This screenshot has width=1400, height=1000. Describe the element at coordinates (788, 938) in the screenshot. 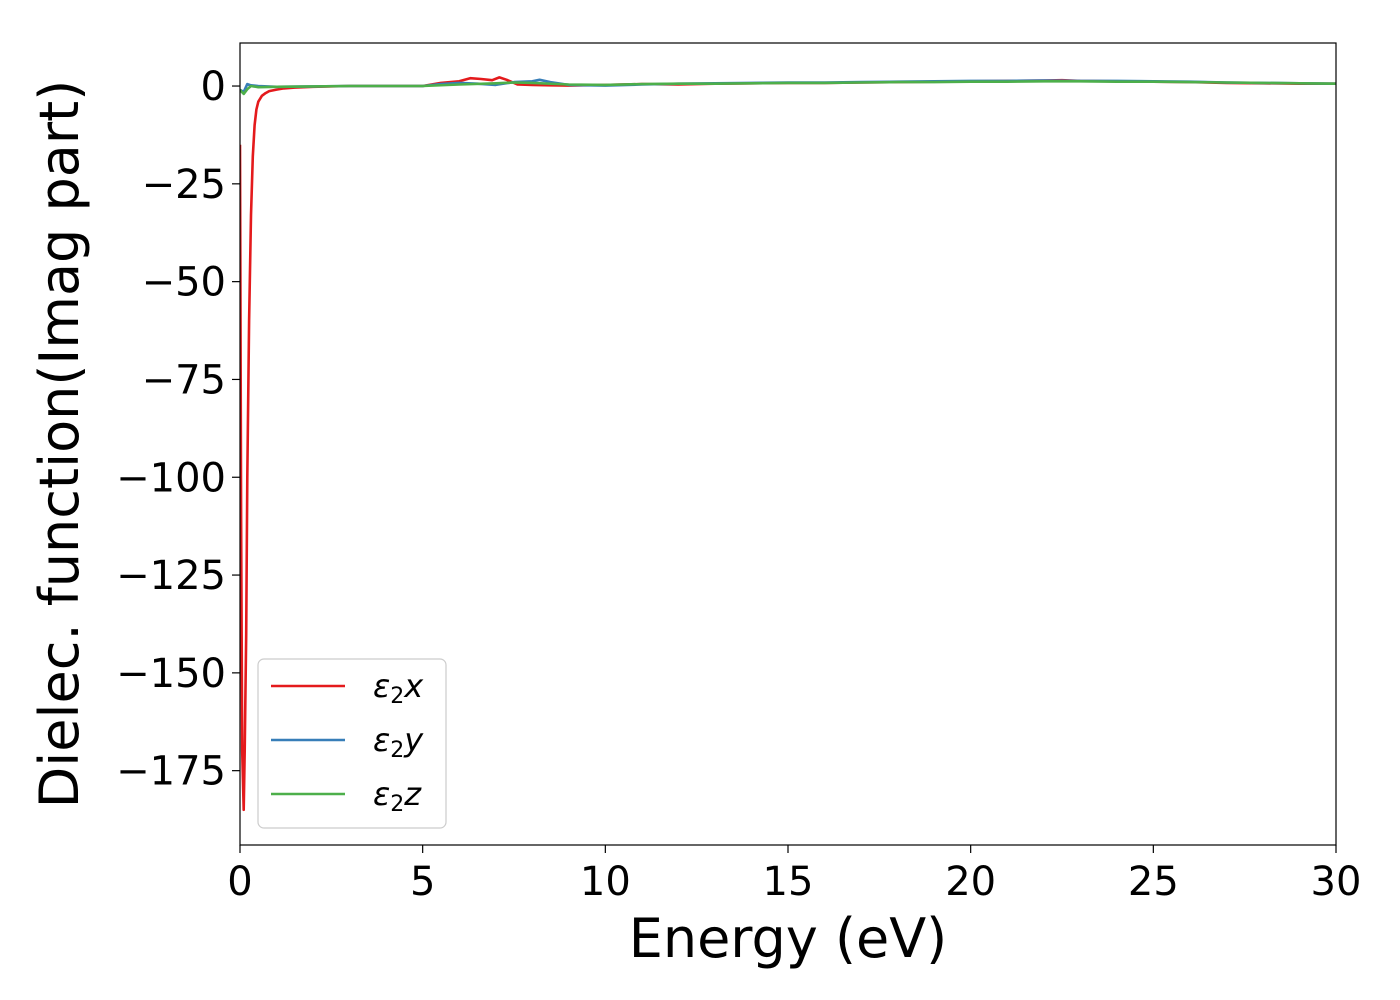

I see `x-axis-label: Energy (eV)` at that location.